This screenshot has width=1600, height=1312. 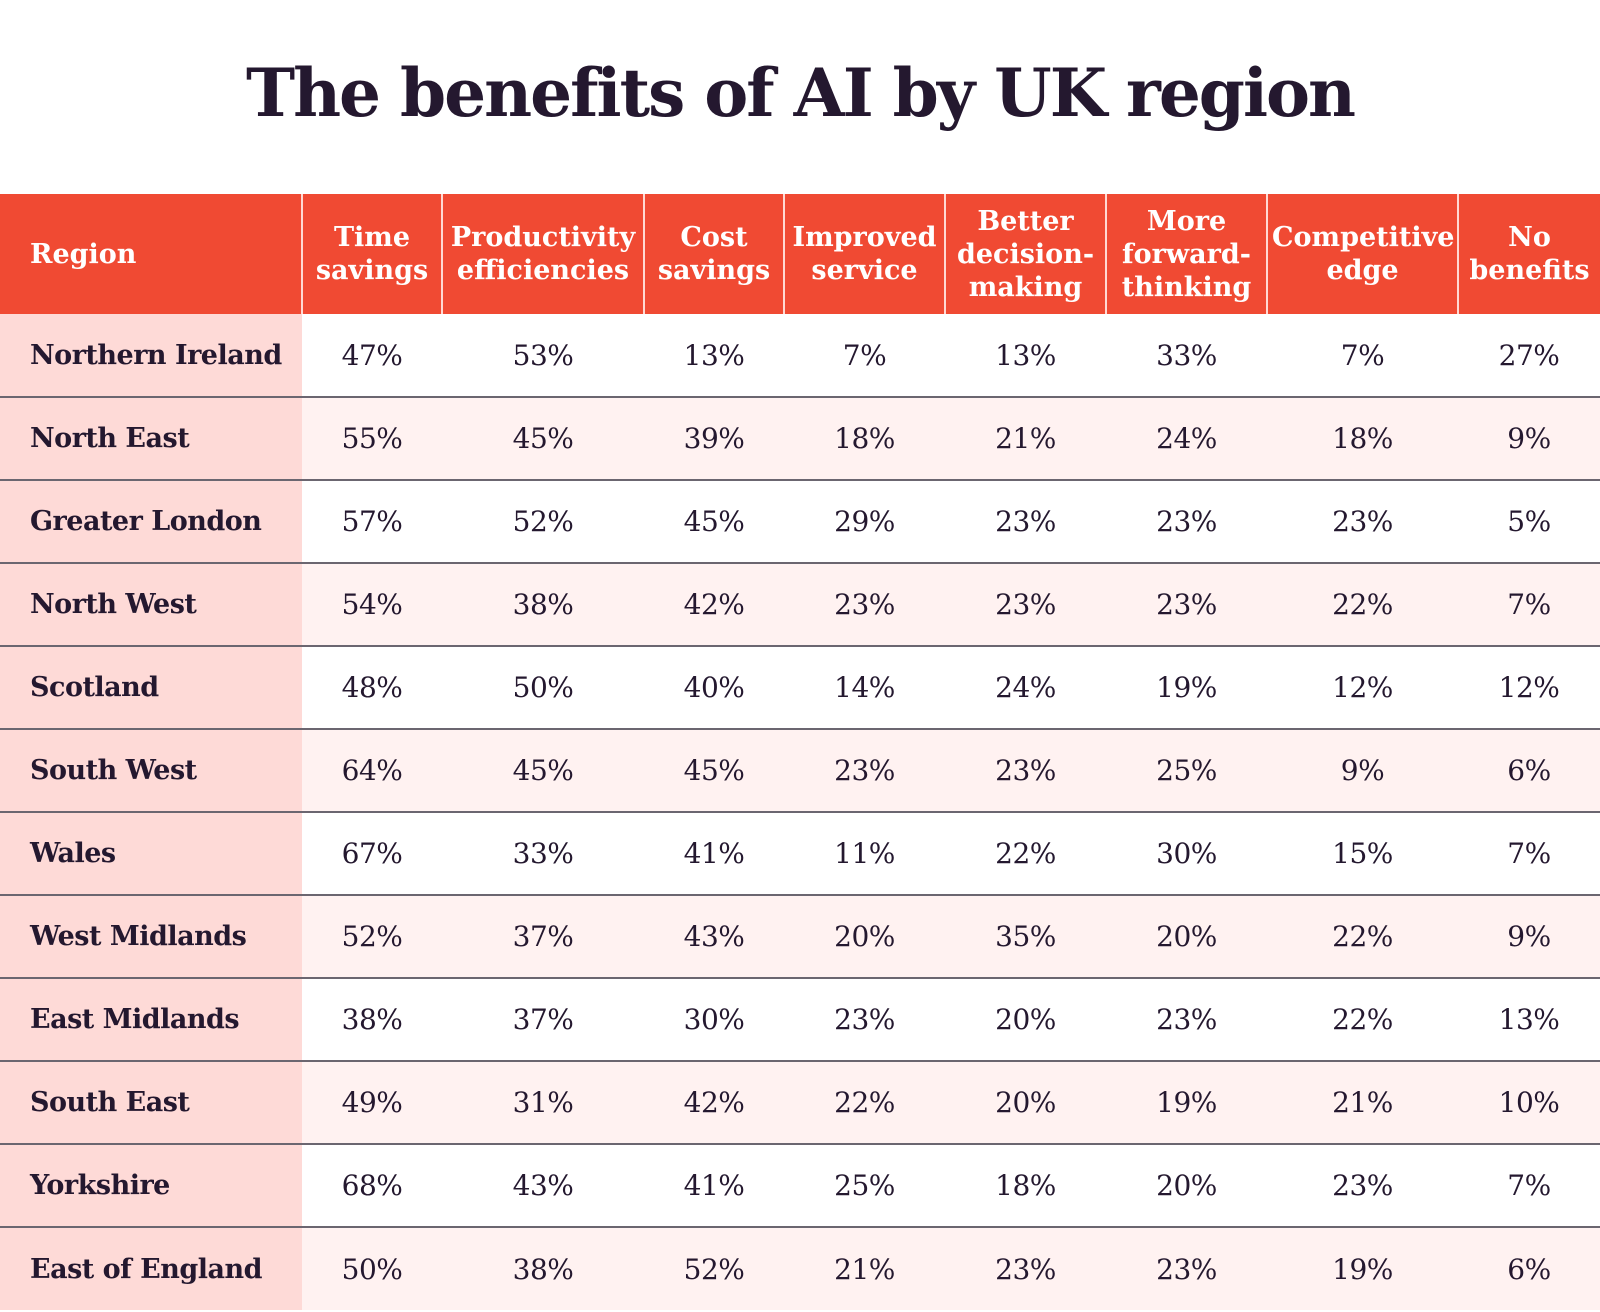 What do you see at coordinates (543, 854) in the screenshot?
I see `value-cell-productivity-efficiencies: 33%` at bounding box center [543, 854].